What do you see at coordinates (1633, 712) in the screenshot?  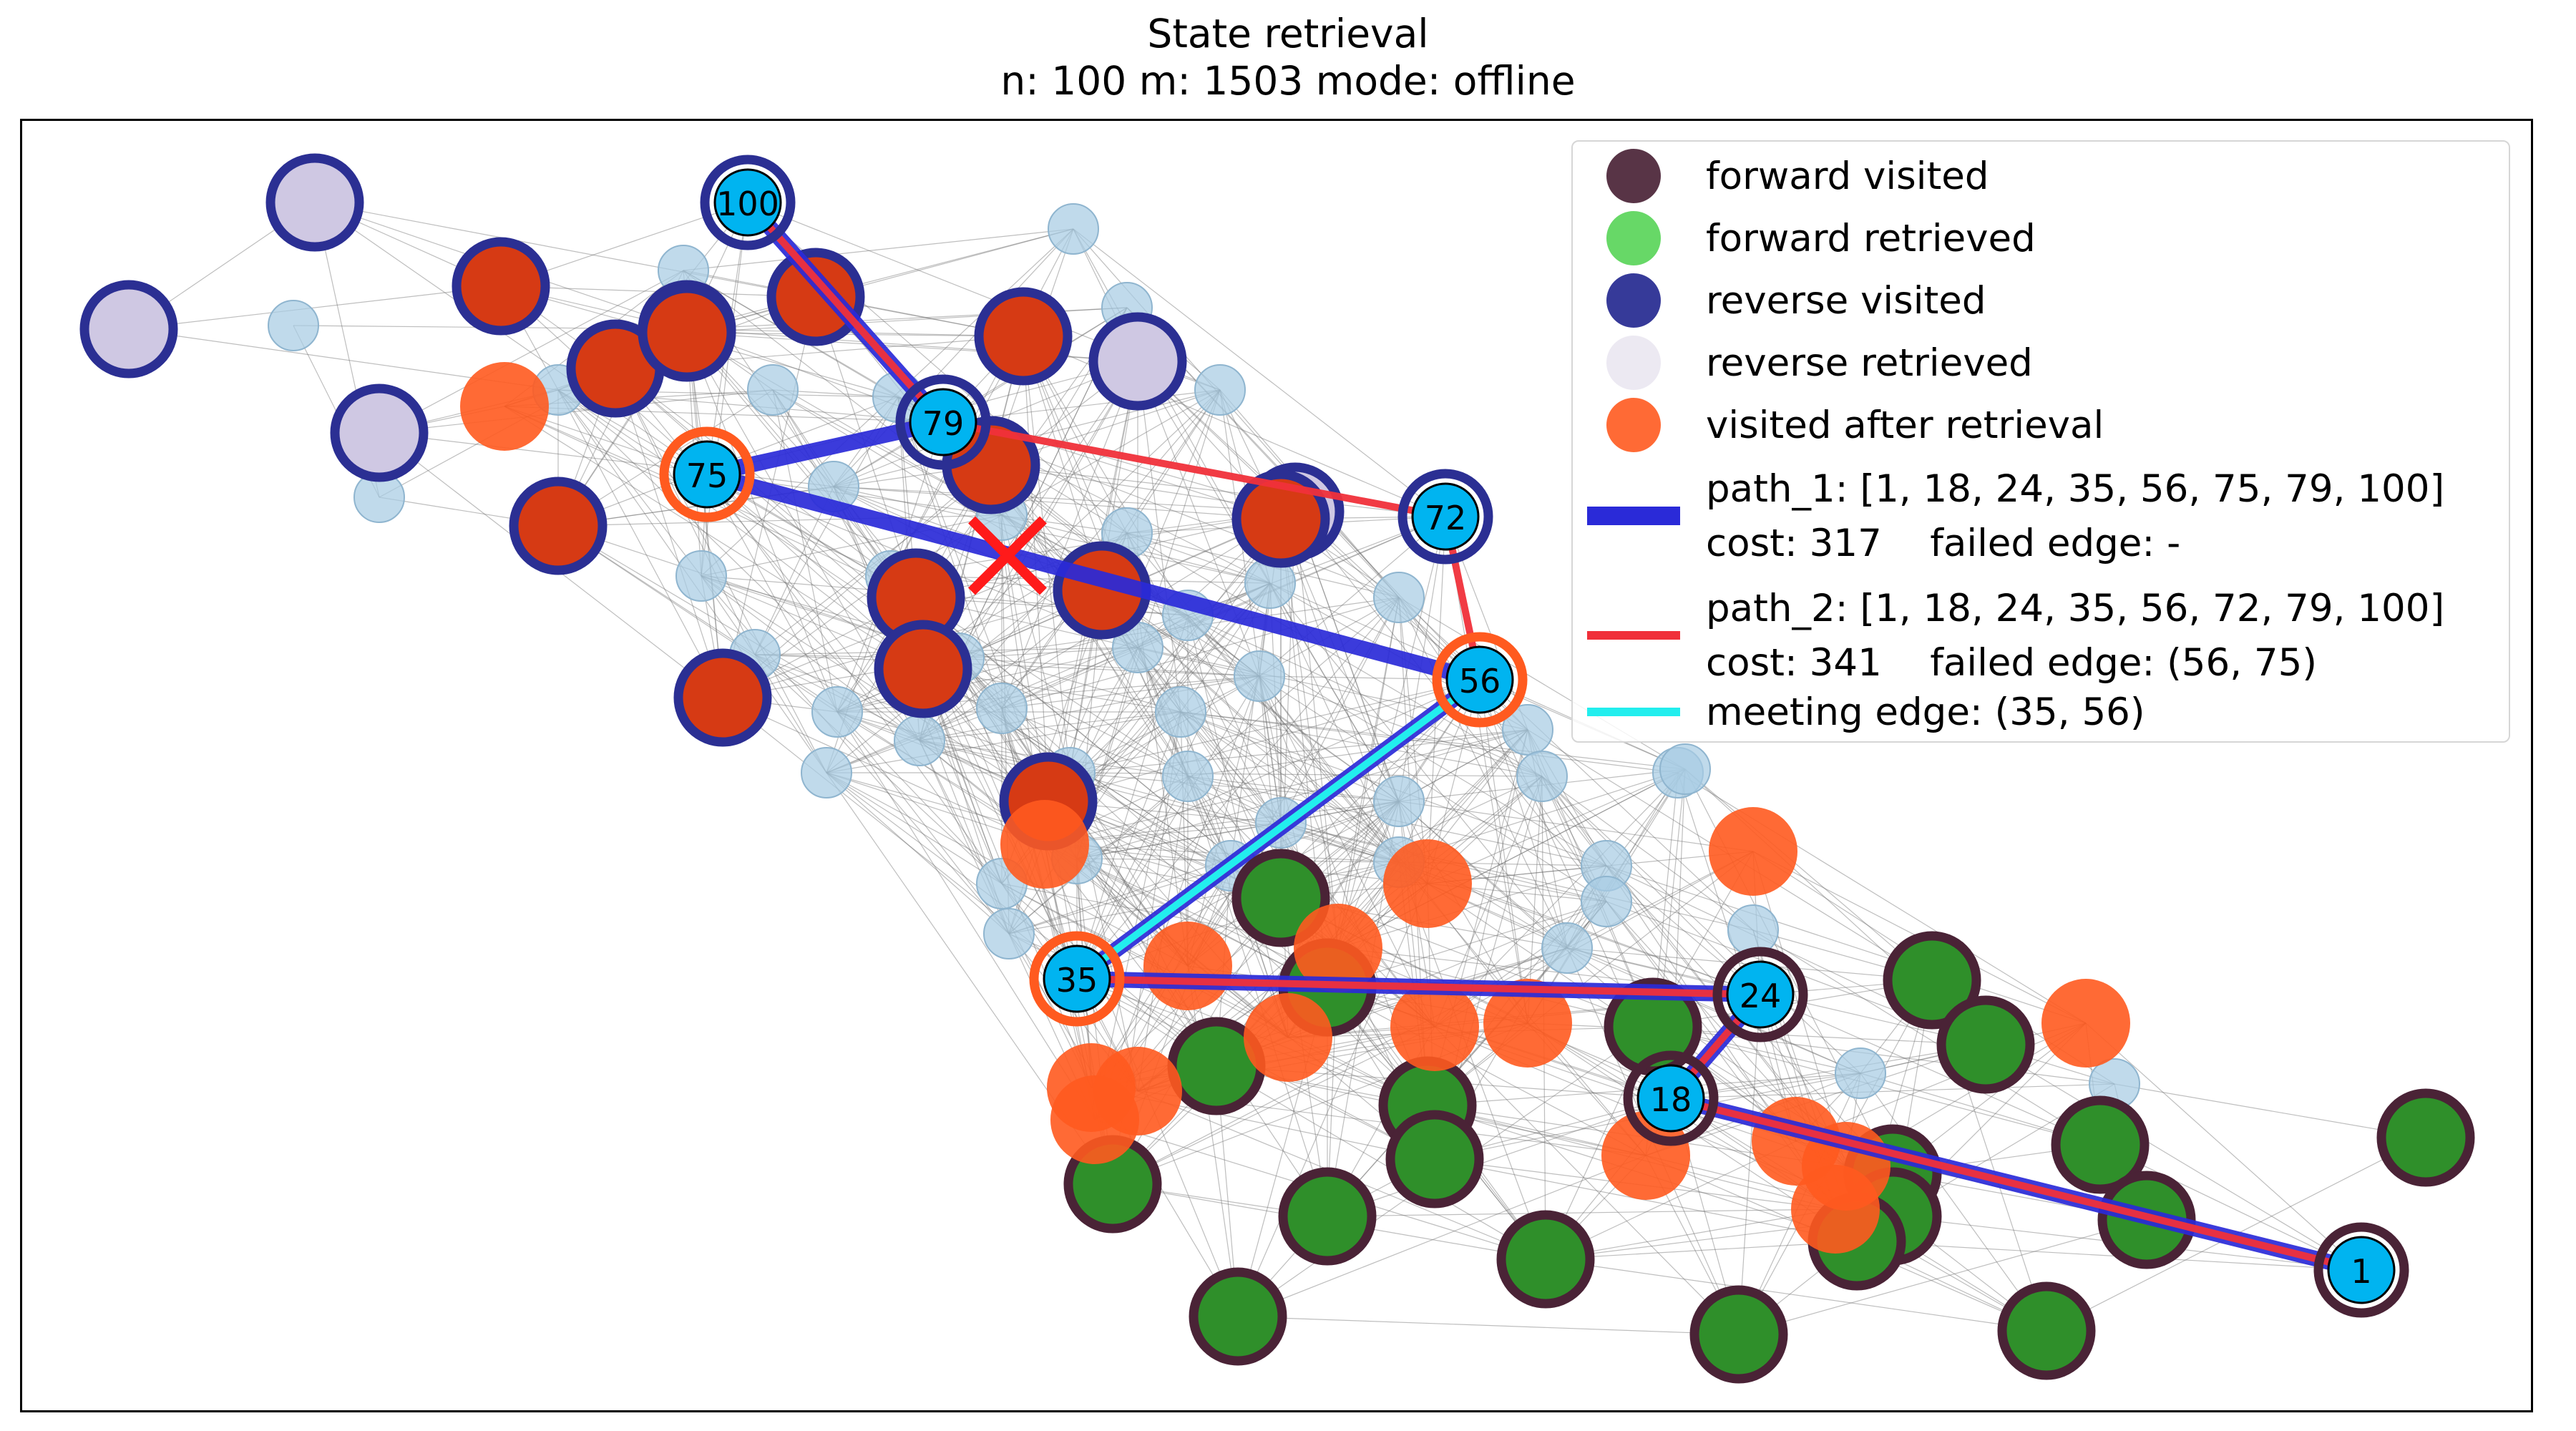 I see `meeting-edge-swatch` at bounding box center [1633, 712].